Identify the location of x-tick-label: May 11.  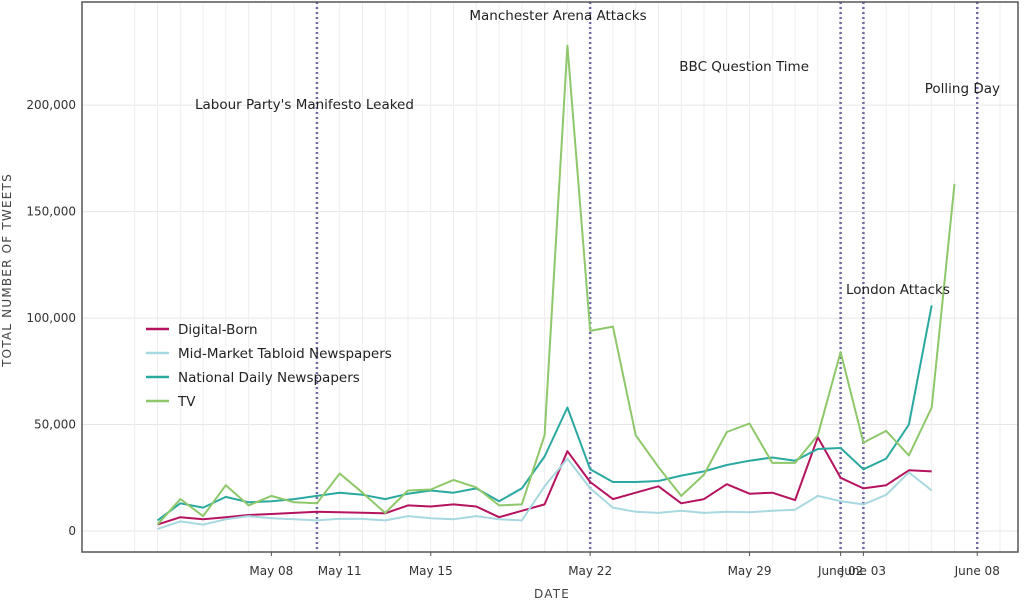
(340, 571).